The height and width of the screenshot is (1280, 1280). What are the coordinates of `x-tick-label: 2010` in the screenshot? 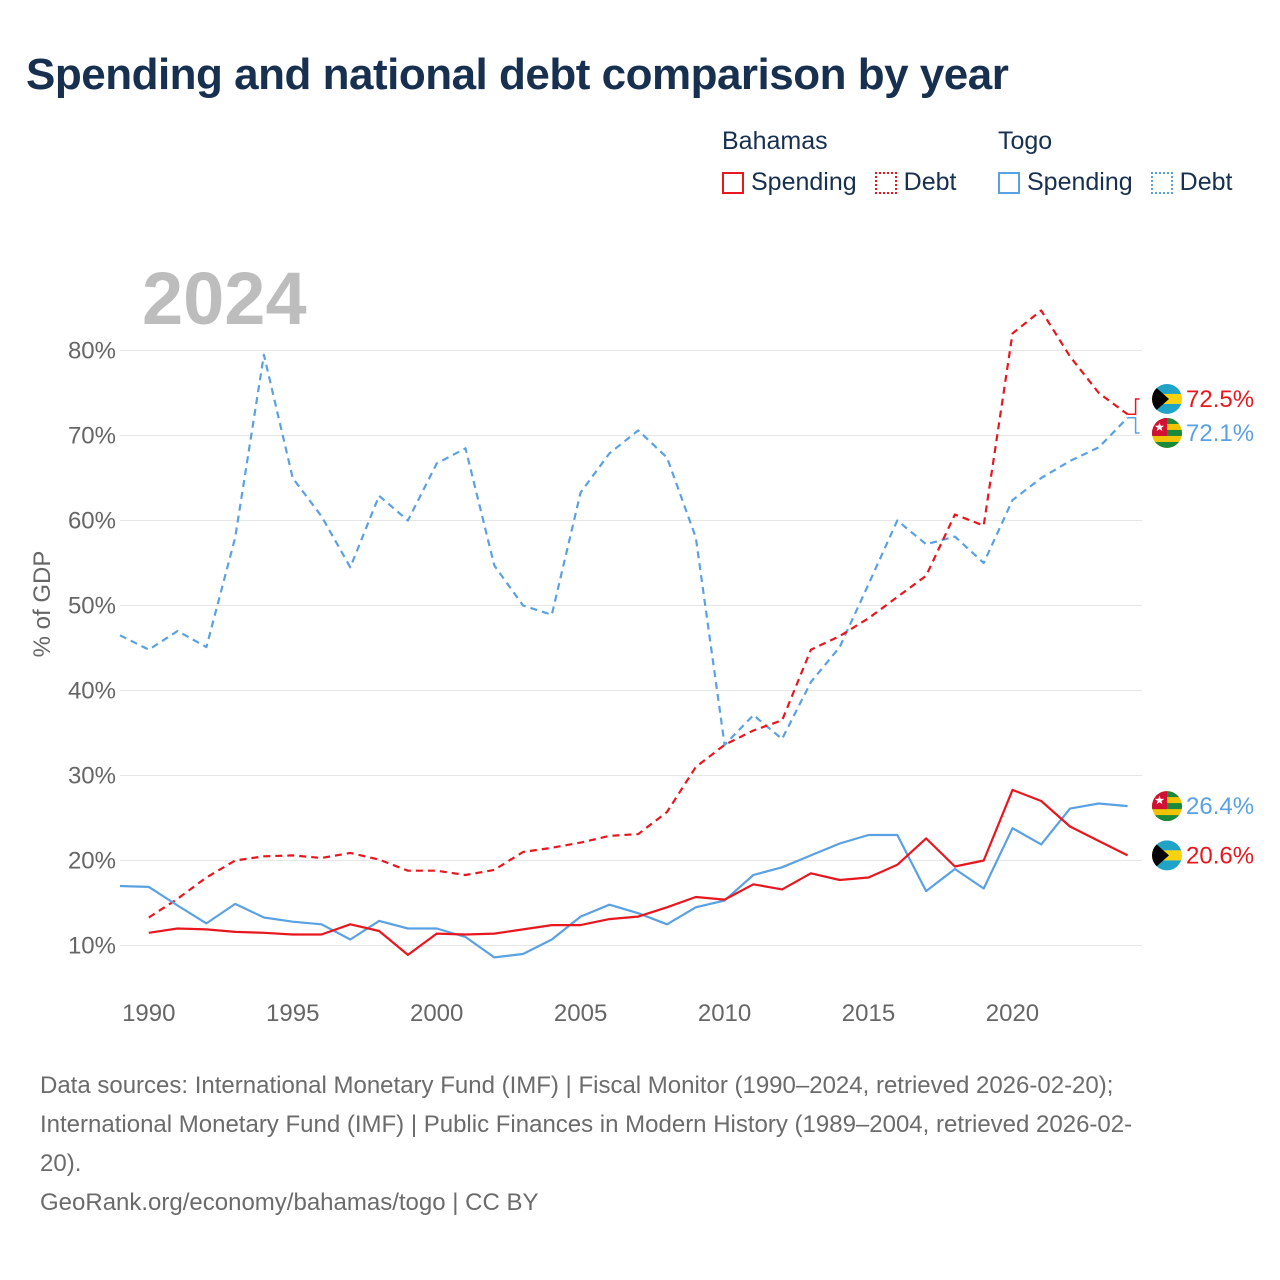 It's located at (724, 1013).